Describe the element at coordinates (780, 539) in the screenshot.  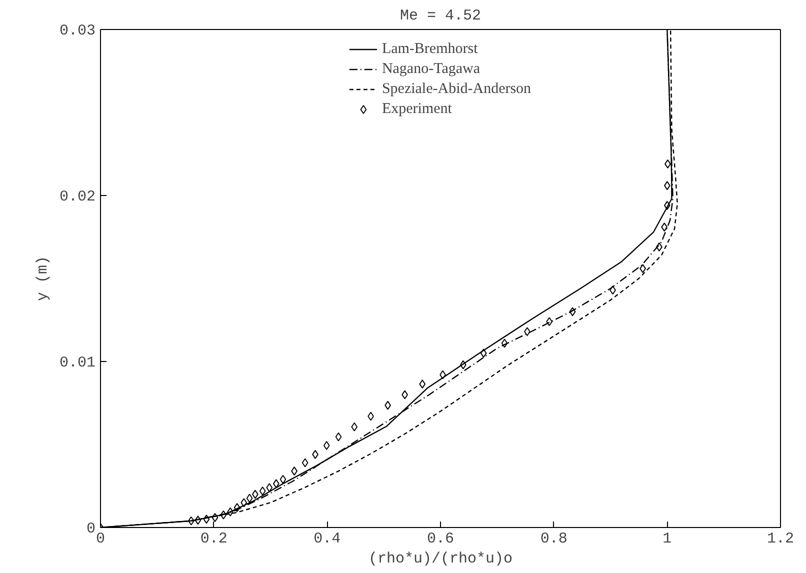
I see `x-tick-label: 1.2` at that location.